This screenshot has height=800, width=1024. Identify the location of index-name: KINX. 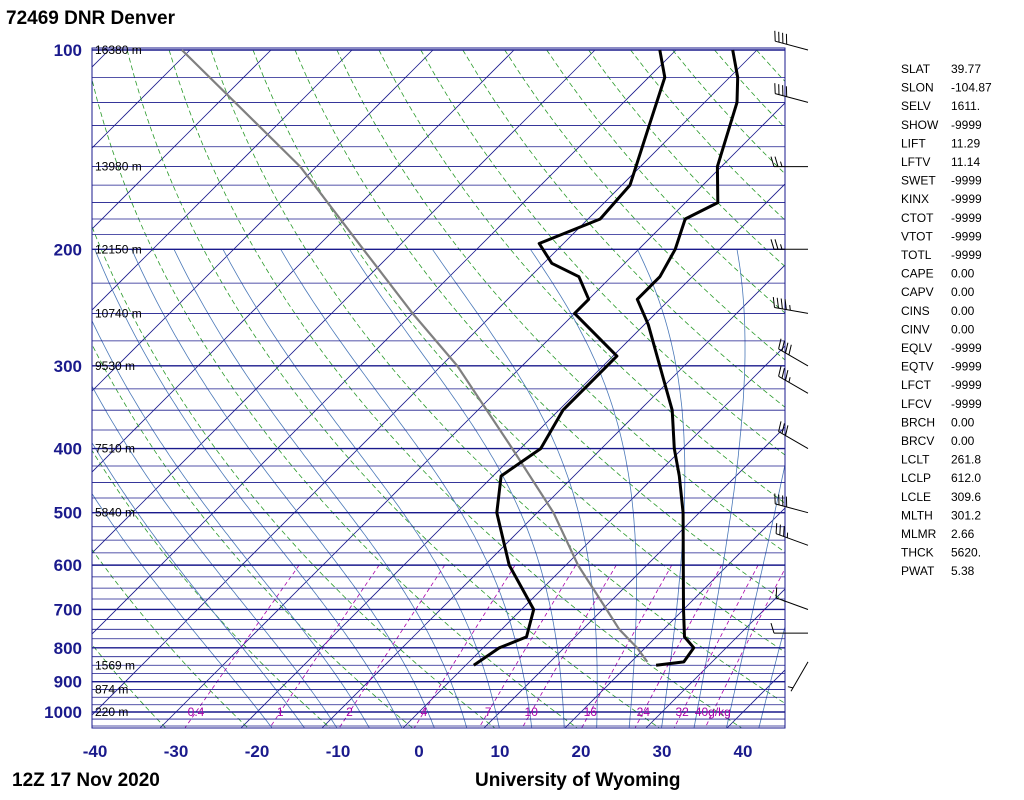
(915, 199).